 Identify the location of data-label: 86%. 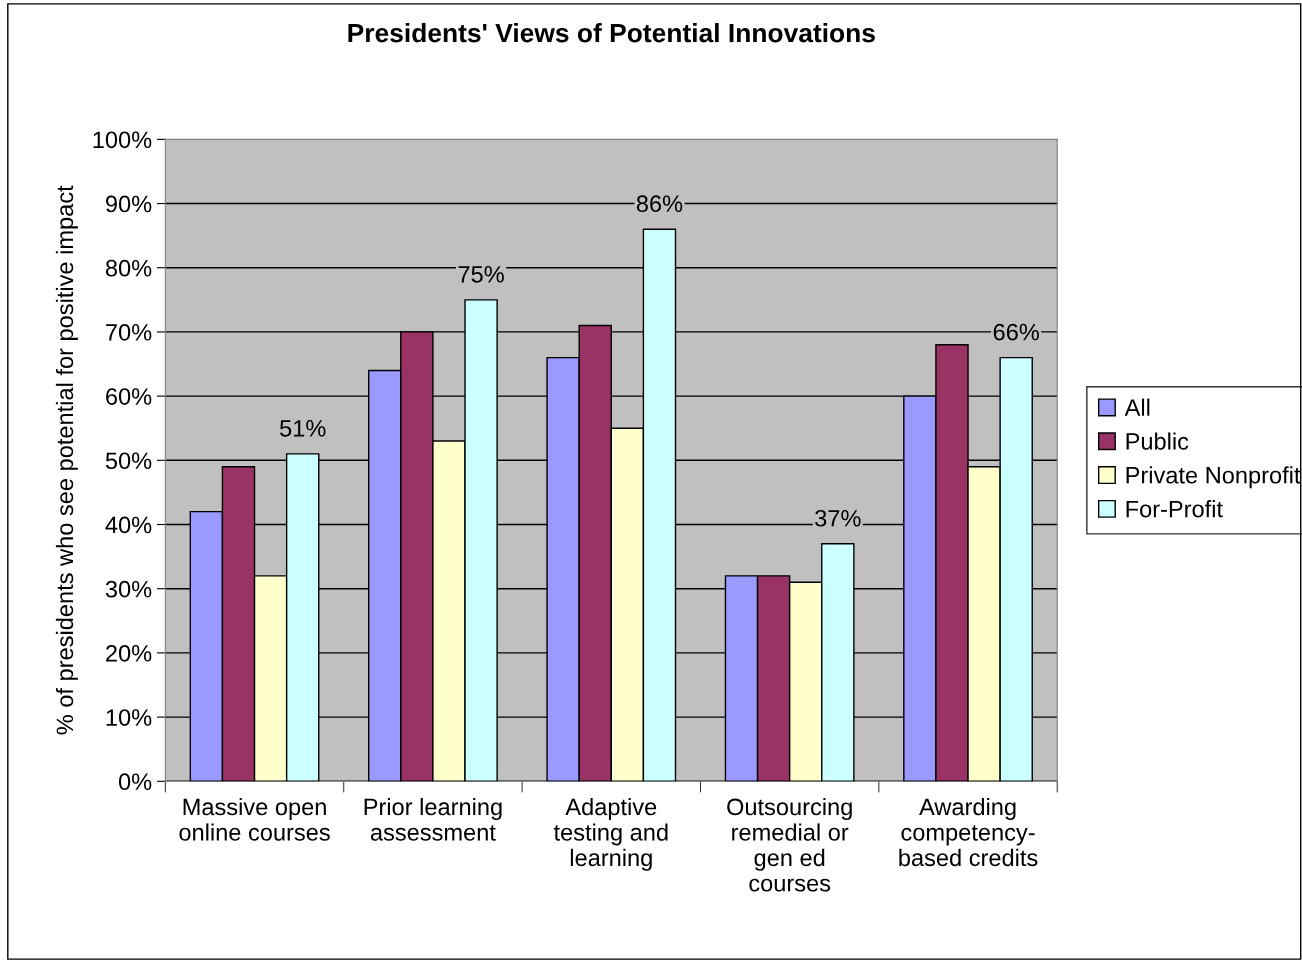
(659, 204).